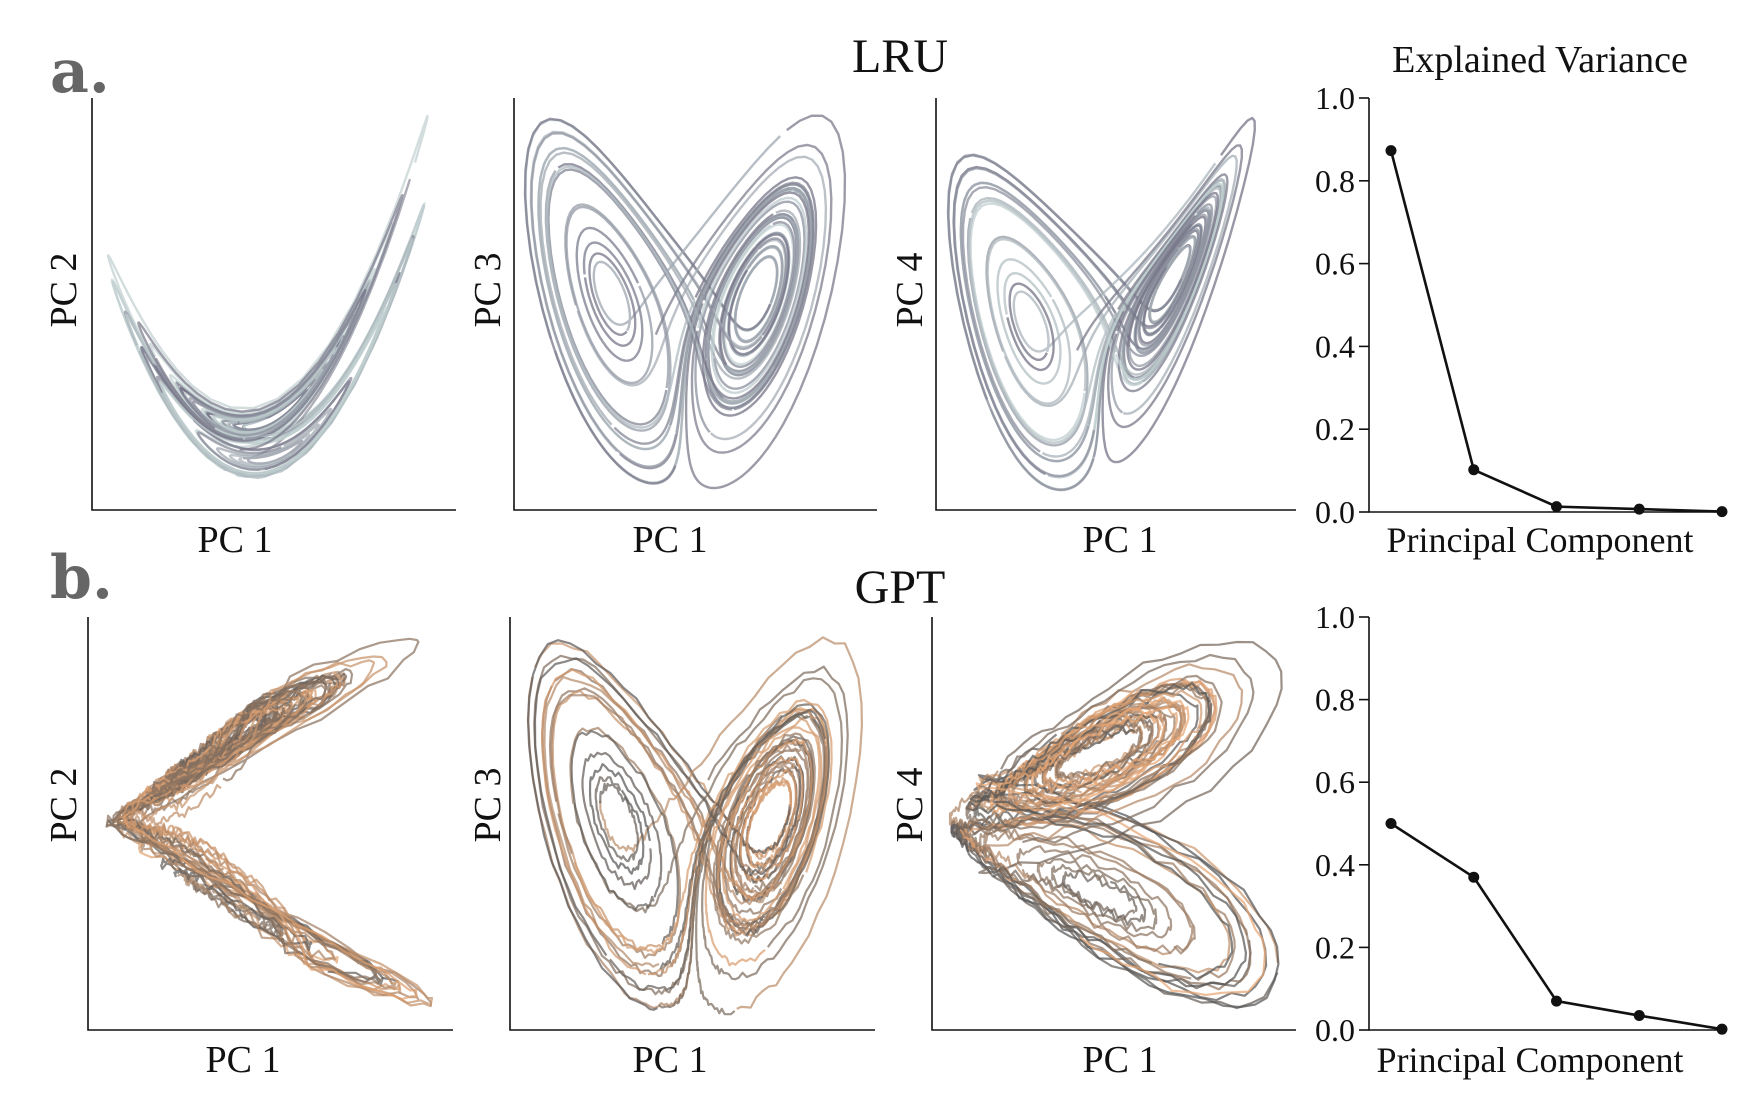 The height and width of the screenshot is (1112, 1762). Describe the element at coordinates (80, 72) in the screenshot. I see `panel-letter-a: a.` at that location.